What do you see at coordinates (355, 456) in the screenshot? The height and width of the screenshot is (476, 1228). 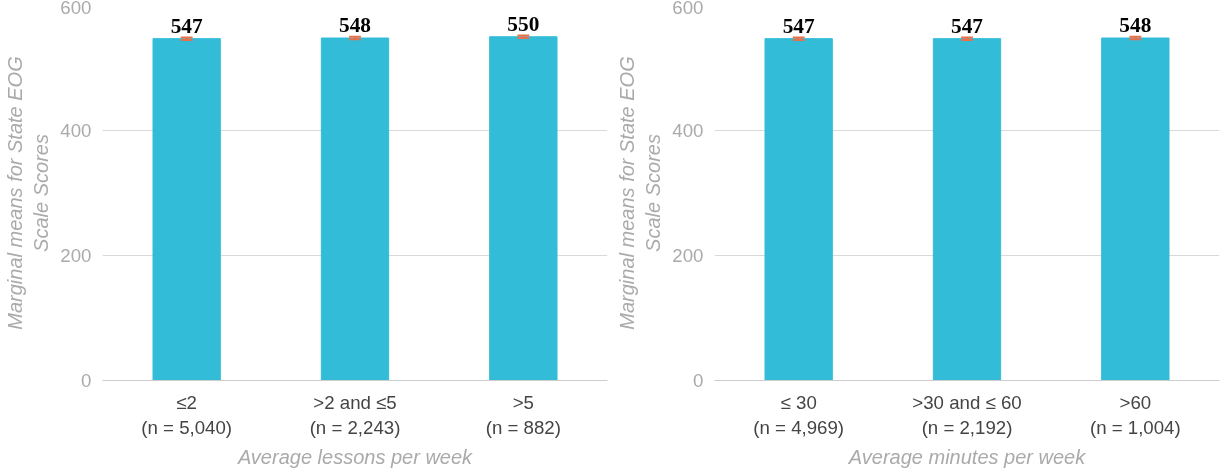 I see `x-axis-title: Average lessons per week` at bounding box center [355, 456].